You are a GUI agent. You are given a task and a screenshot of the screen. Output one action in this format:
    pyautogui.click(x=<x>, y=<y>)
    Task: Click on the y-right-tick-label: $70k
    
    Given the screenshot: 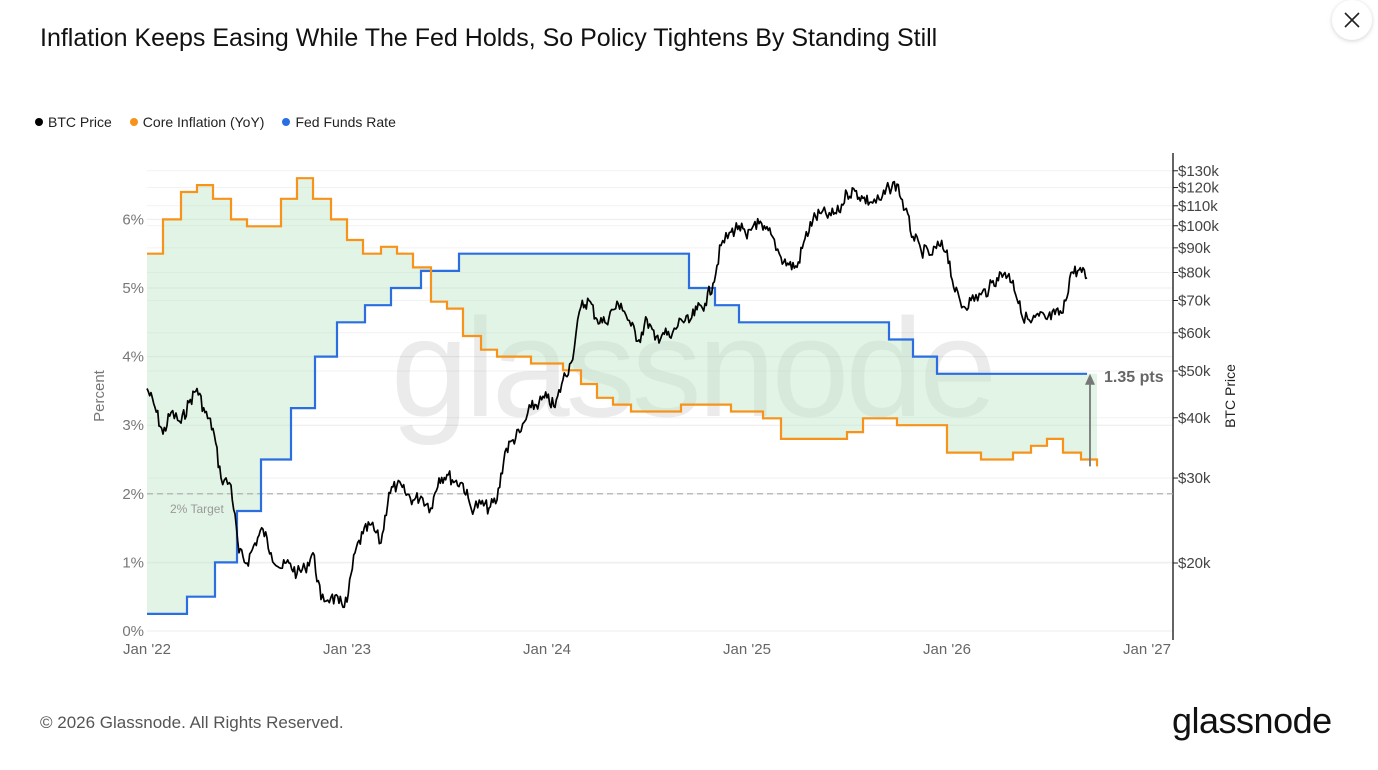 What is the action you would take?
    pyautogui.click(x=1194, y=300)
    